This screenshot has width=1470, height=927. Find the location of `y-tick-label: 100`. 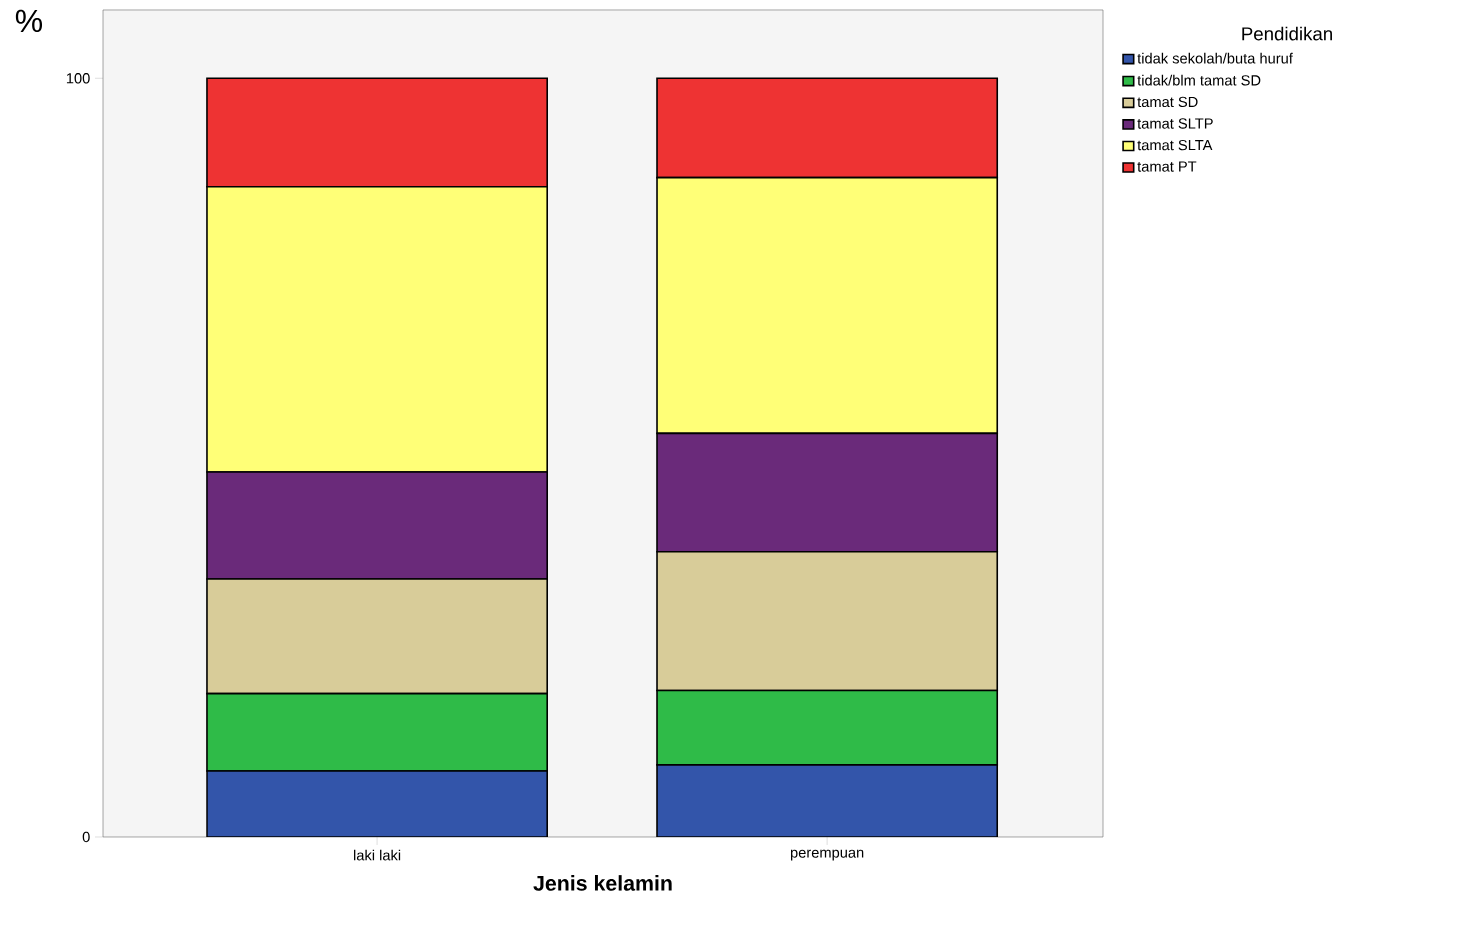

y-tick-label: 100 is located at coordinates (78, 78).